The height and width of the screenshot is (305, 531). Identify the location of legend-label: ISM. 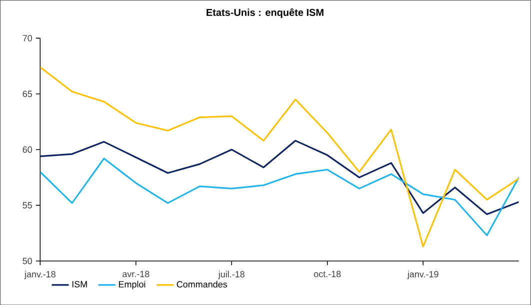
(79, 284).